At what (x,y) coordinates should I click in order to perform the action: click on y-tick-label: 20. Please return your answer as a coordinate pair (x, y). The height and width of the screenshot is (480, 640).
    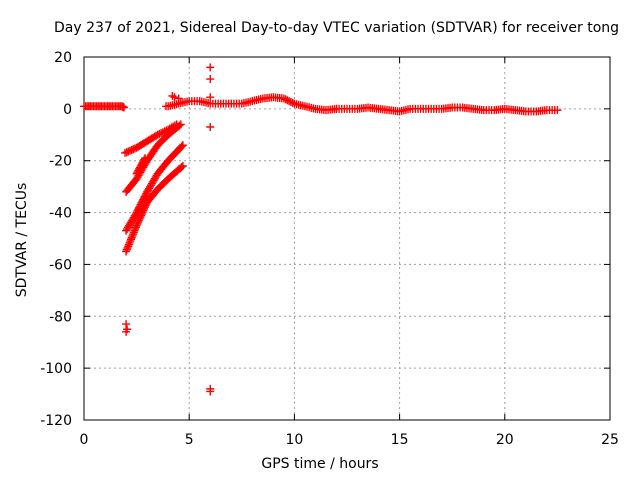
    Looking at the image, I should click on (63, 58).